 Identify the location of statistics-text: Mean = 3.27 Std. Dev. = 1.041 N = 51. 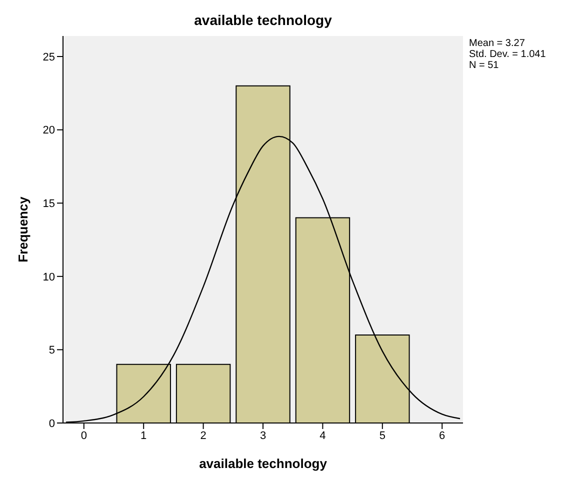
(507, 54).